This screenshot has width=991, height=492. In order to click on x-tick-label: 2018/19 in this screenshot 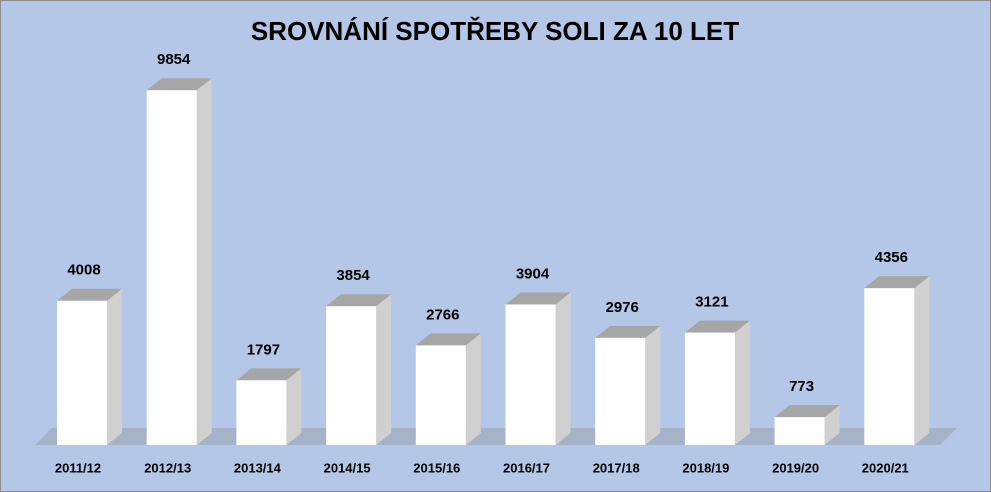, I will do `click(705, 467)`.